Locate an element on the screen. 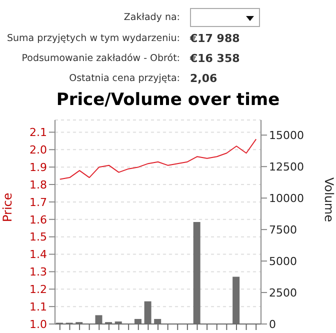  y-tick-label: 2.1 is located at coordinates (38, 133).